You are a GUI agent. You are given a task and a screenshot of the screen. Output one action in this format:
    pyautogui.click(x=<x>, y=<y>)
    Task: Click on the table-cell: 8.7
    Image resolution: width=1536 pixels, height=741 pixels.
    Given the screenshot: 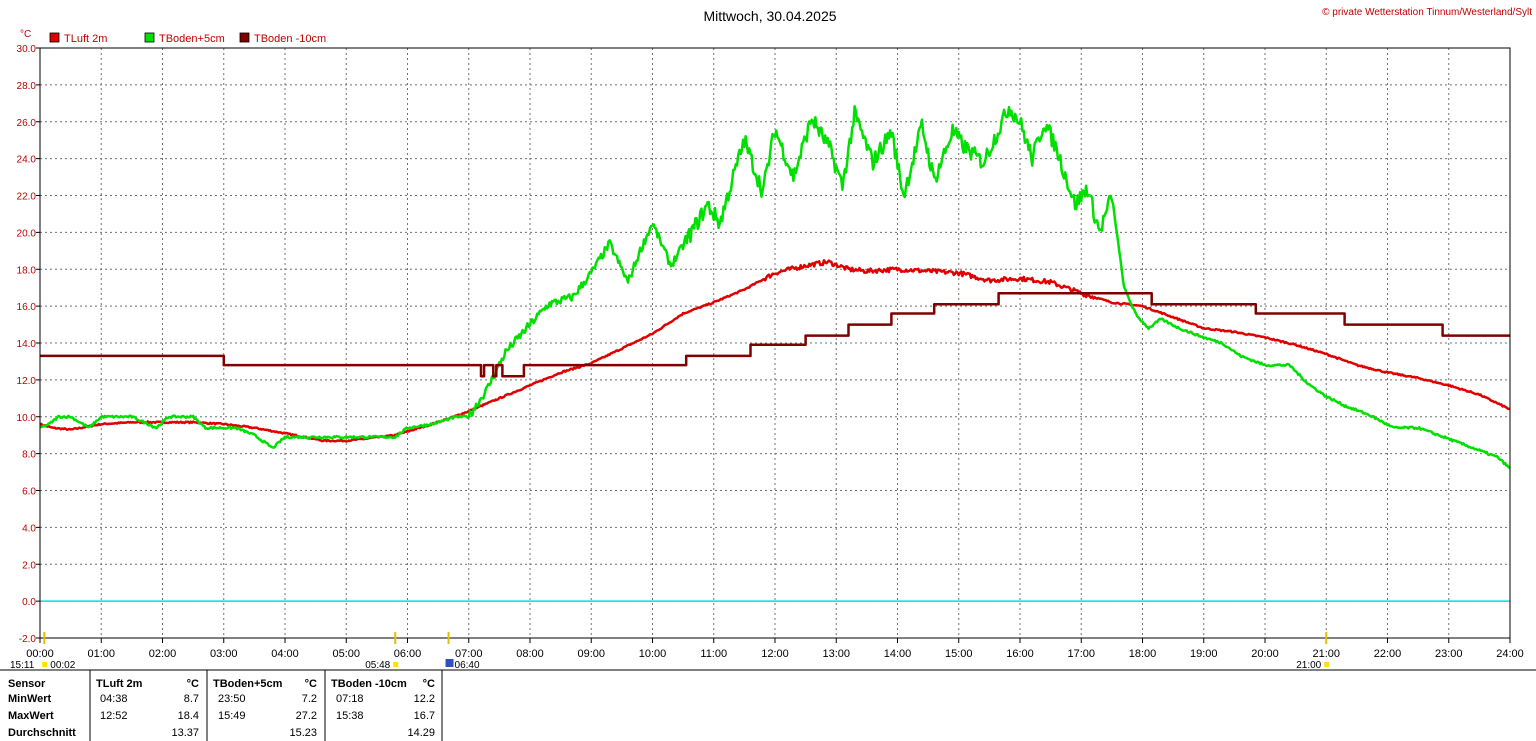 What is the action you would take?
    pyautogui.click(x=191, y=699)
    